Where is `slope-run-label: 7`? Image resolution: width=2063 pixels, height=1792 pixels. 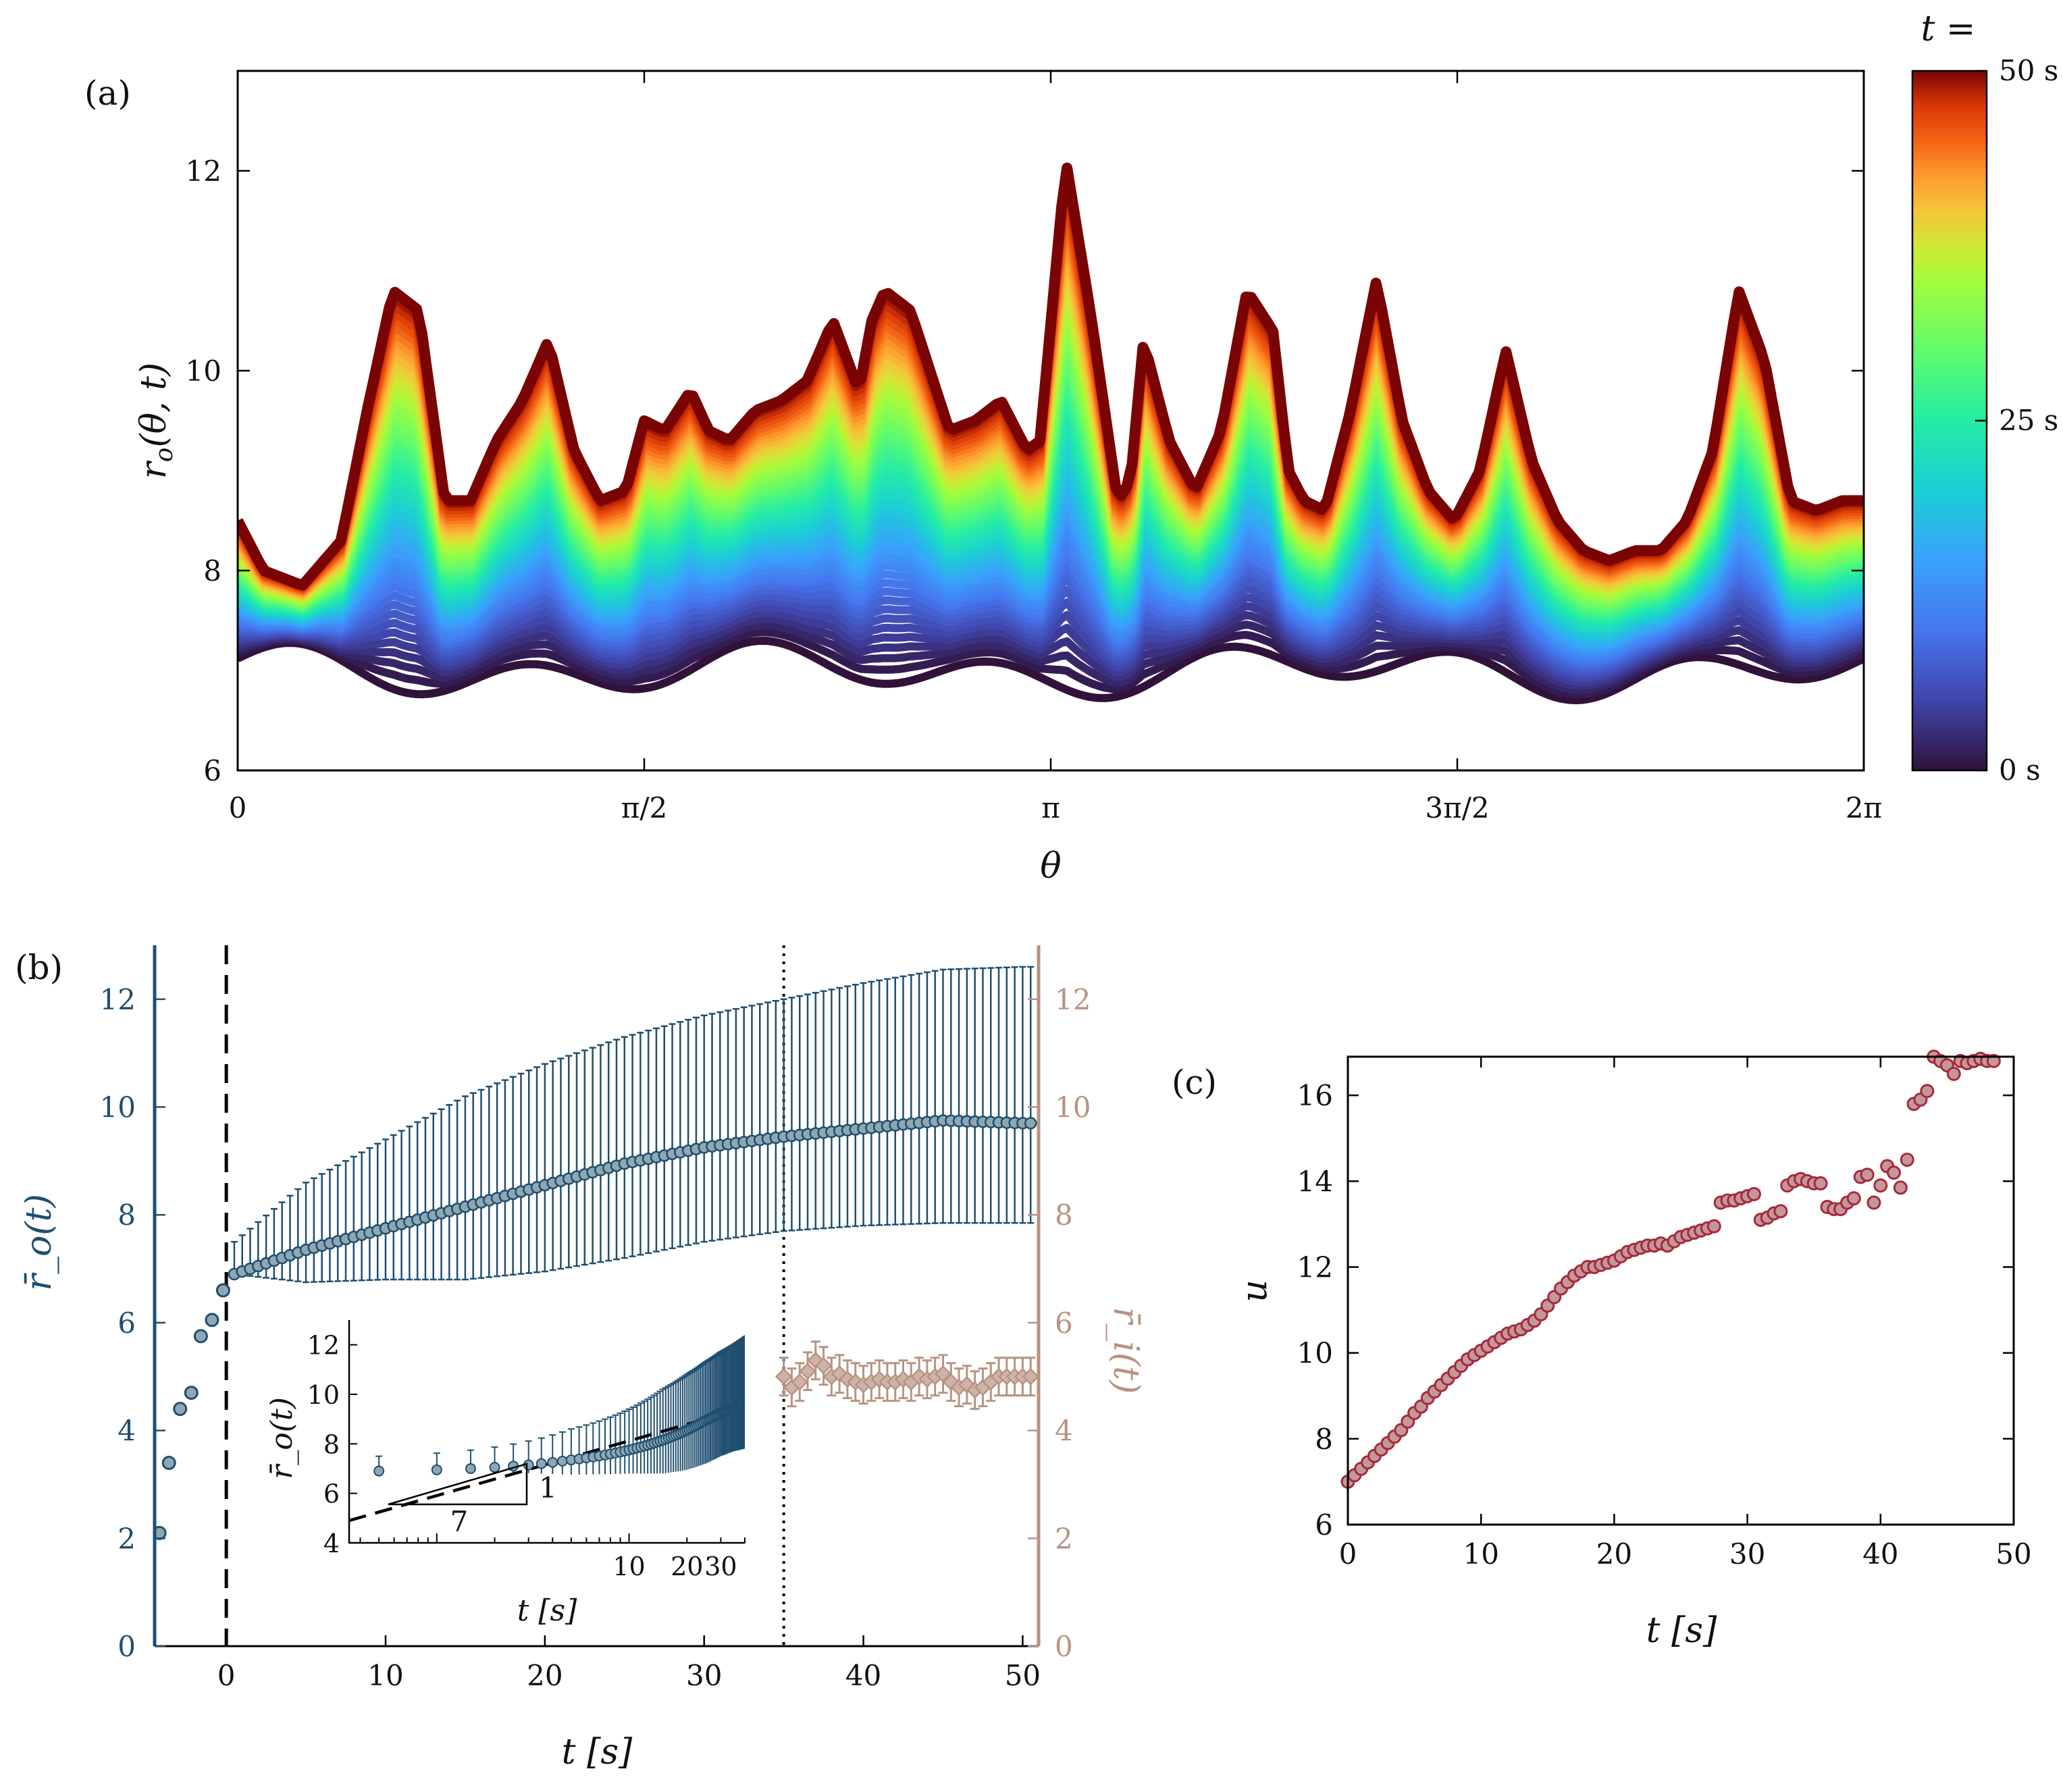 slope-run-label: 7 is located at coordinates (459, 1521).